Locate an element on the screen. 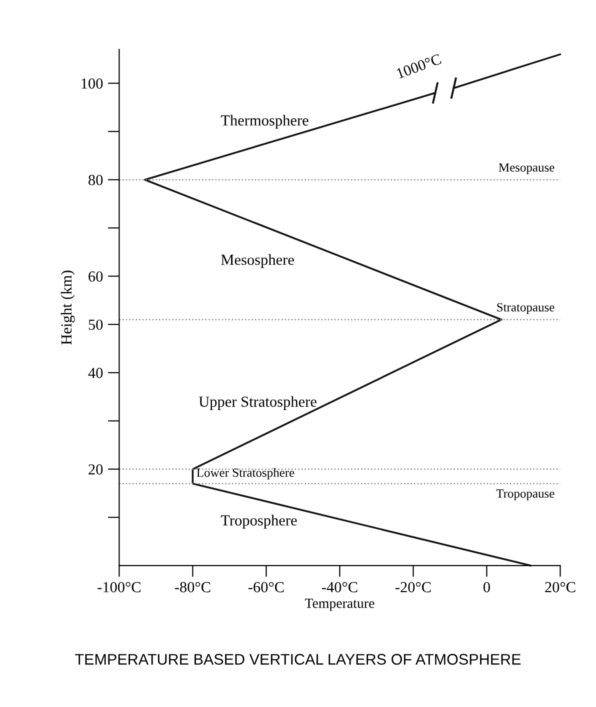 The image size is (596, 707). x-axis-title: Temperature is located at coordinates (339, 604).